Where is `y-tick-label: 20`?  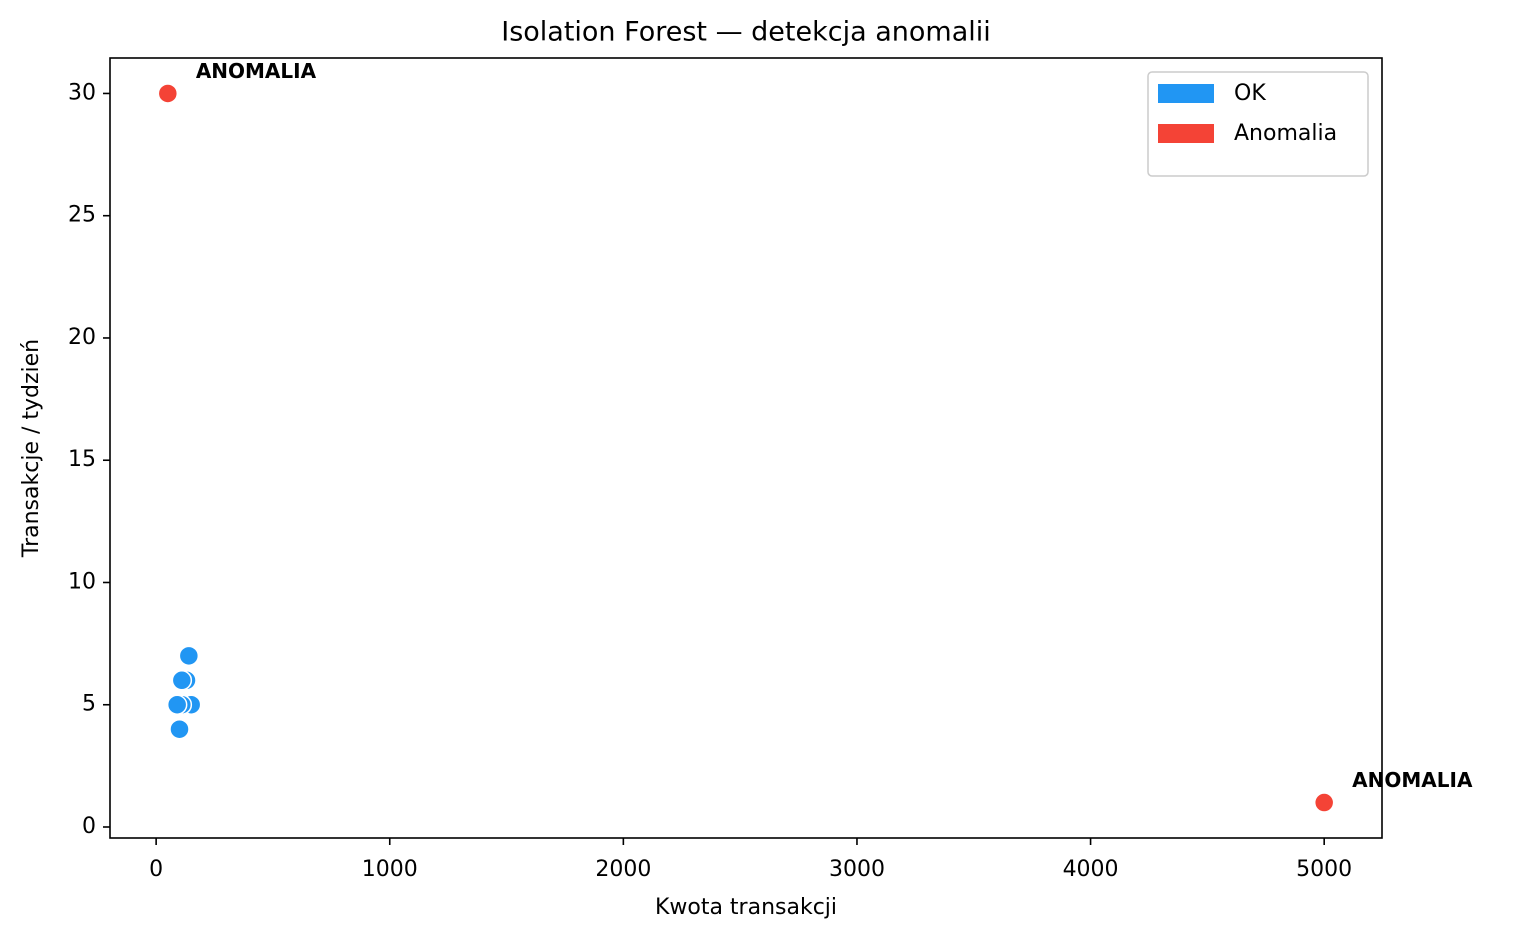
y-tick-label: 20 is located at coordinates (82, 337).